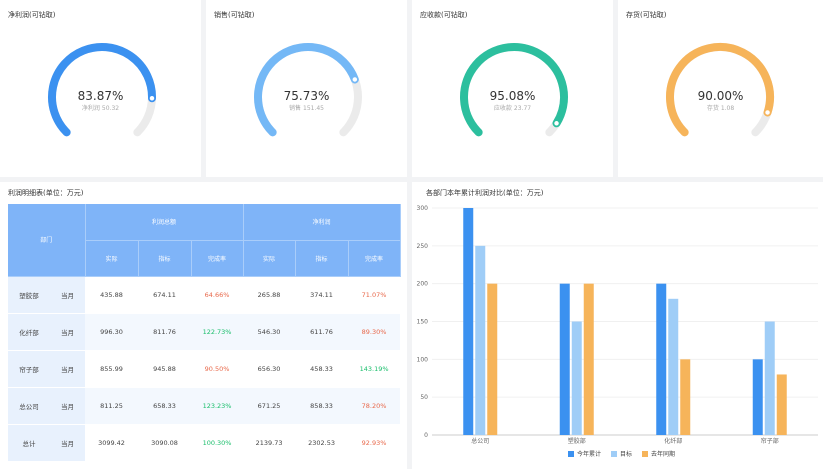 This screenshot has height=469, width=823. I want to click on gauge-subtext: 净利润 50.32, so click(100, 108).